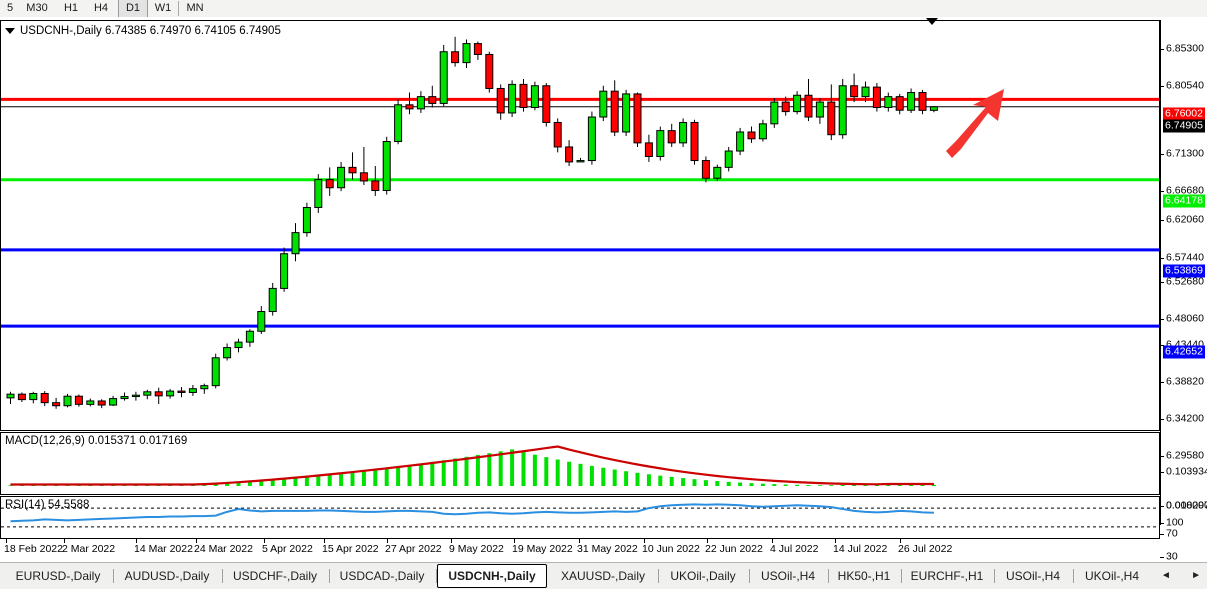 The image size is (1207, 589). What do you see at coordinates (1184, 201) in the screenshot?
I see `price-level-badge: 6.64178` at bounding box center [1184, 201].